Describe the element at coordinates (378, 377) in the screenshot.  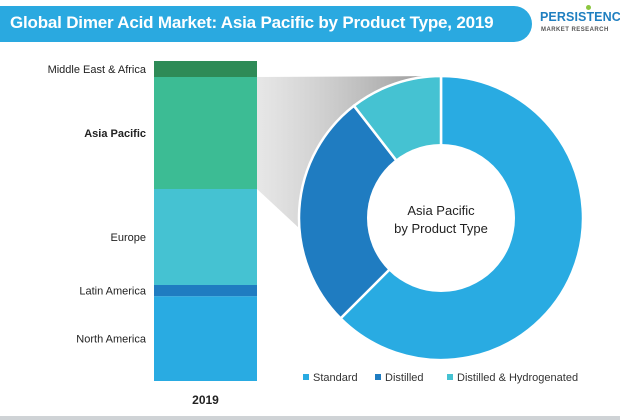
I see `legend-swatch-distilled` at that location.